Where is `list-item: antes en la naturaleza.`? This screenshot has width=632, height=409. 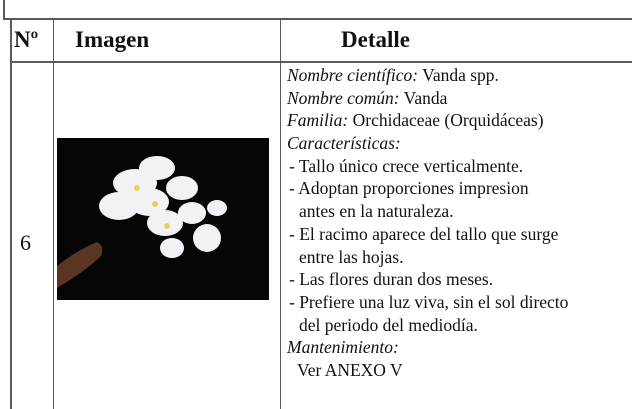 list-item: antes en la naturaleza. is located at coordinates (376, 211).